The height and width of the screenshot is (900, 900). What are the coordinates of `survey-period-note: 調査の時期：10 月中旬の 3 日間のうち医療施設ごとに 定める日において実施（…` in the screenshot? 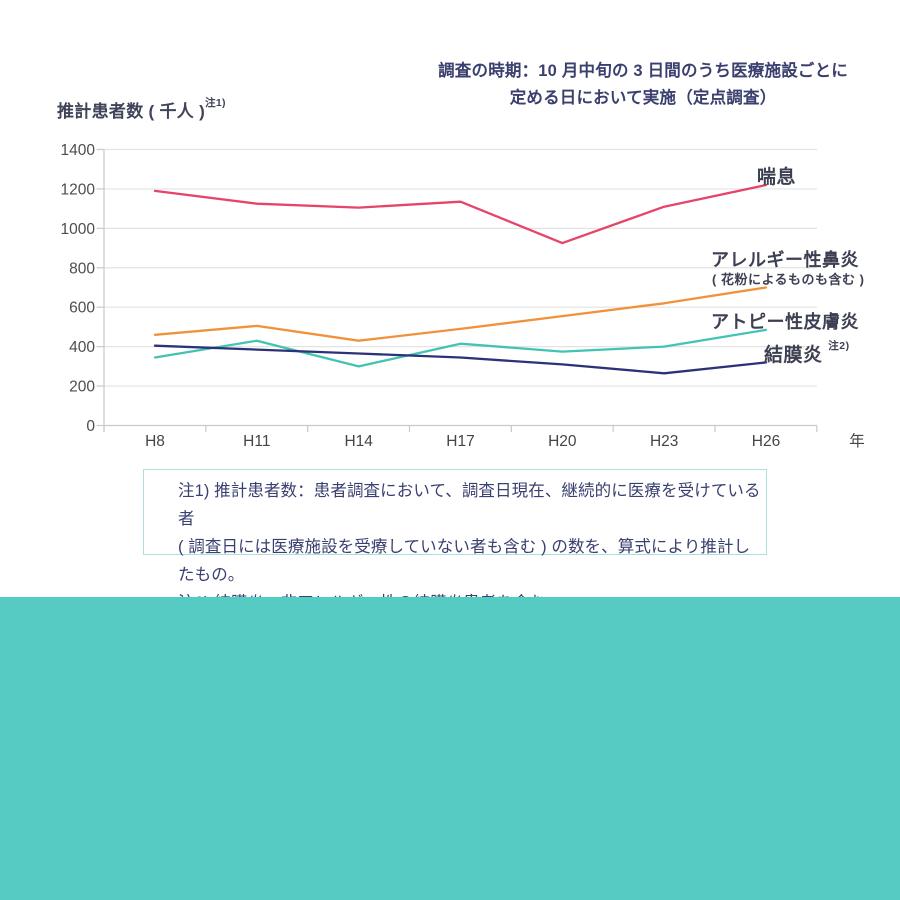 It's located at (643, 85).